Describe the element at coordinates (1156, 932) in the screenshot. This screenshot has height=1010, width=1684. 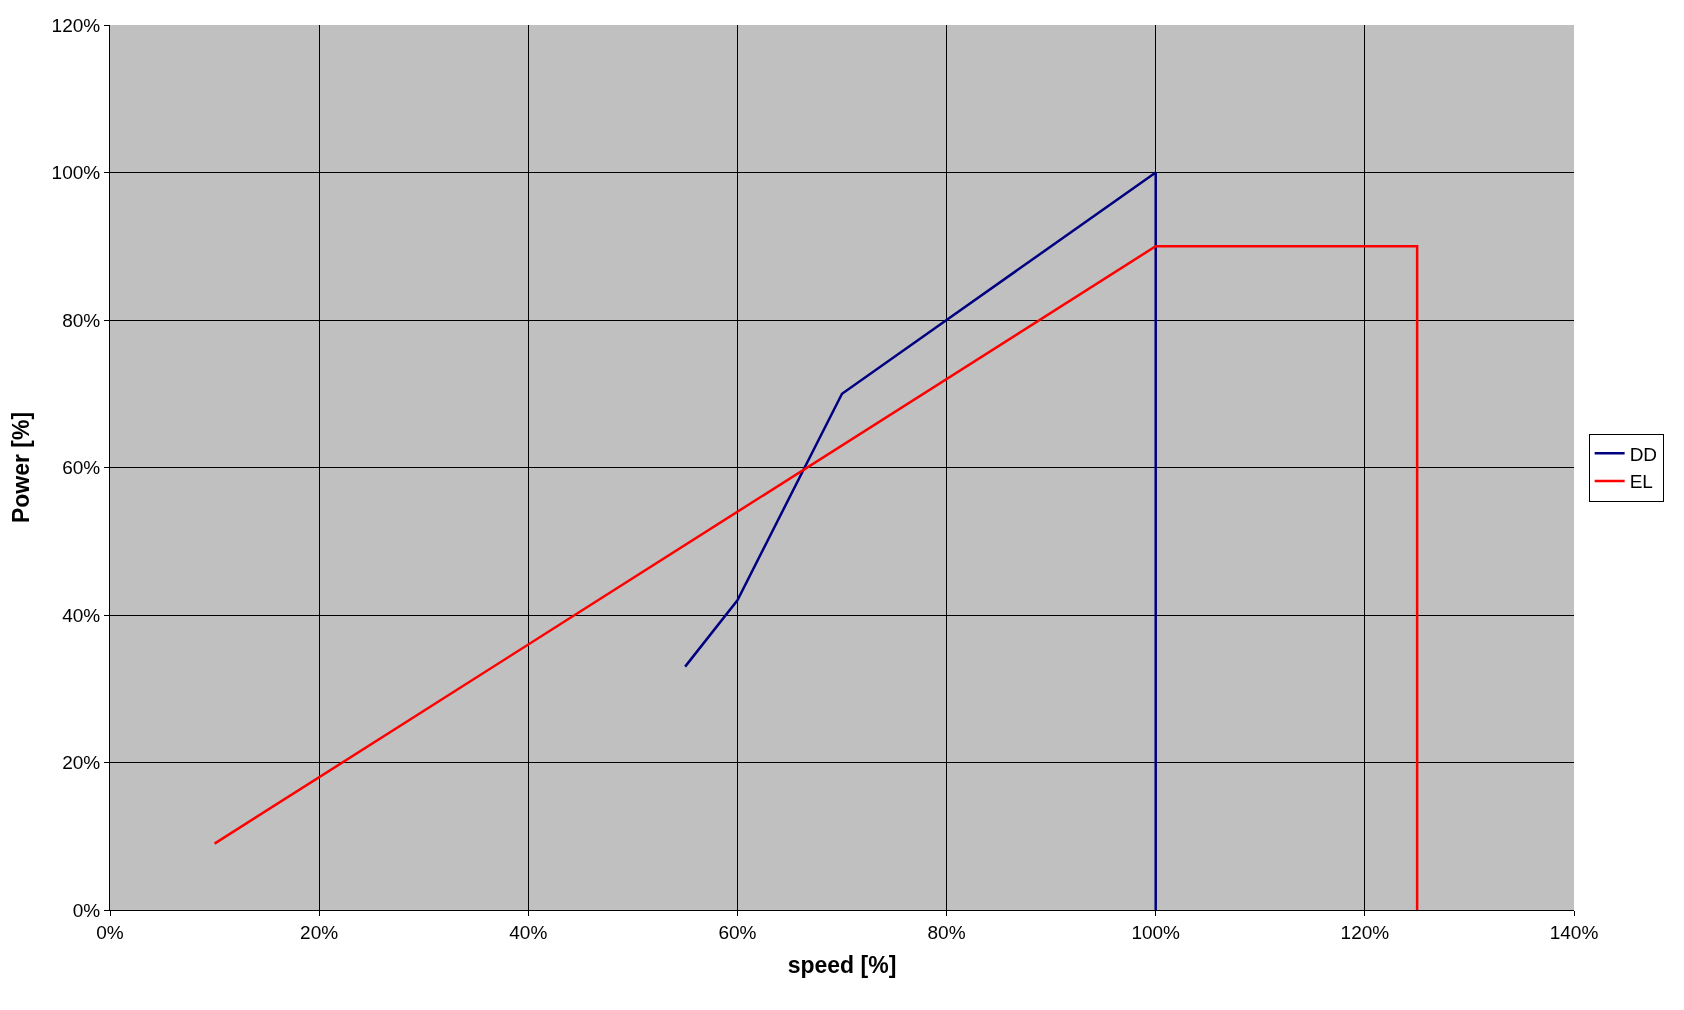
I see `x-tick-label: 100%` at that location.